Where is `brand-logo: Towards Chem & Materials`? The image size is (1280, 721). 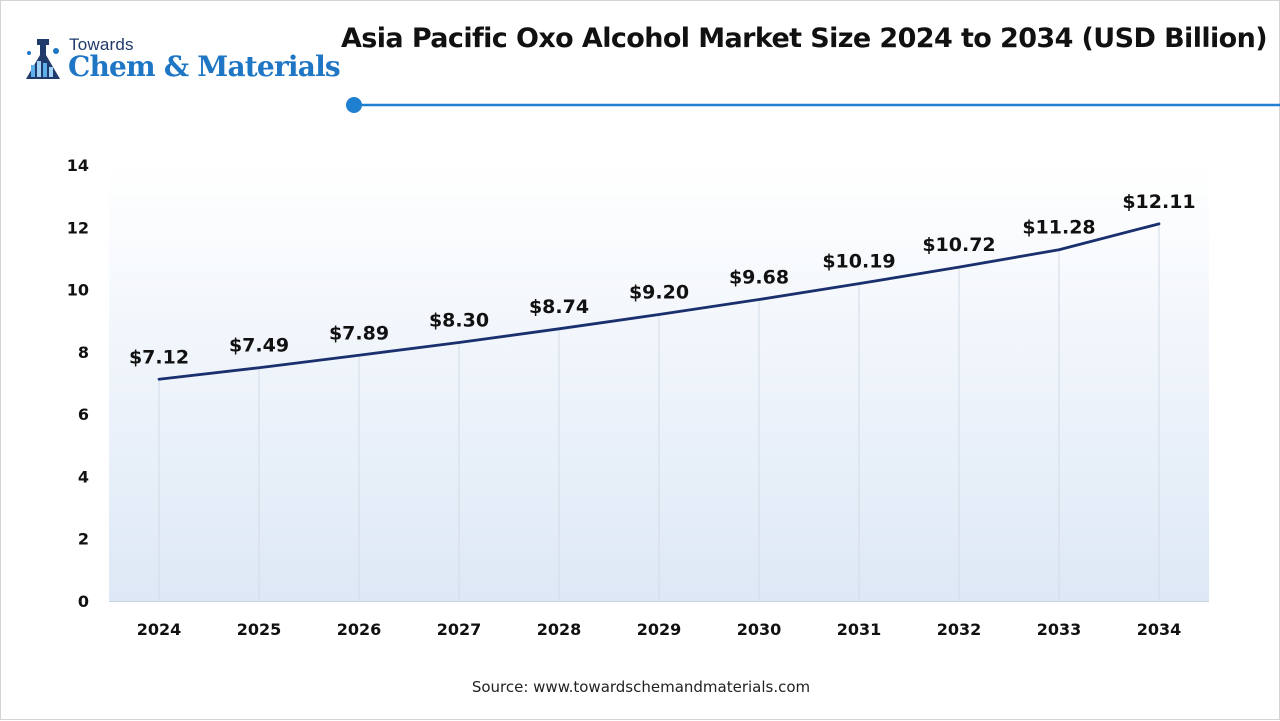 brand-logo: Towards Chem & Materials is located at coordinates (183, 61).